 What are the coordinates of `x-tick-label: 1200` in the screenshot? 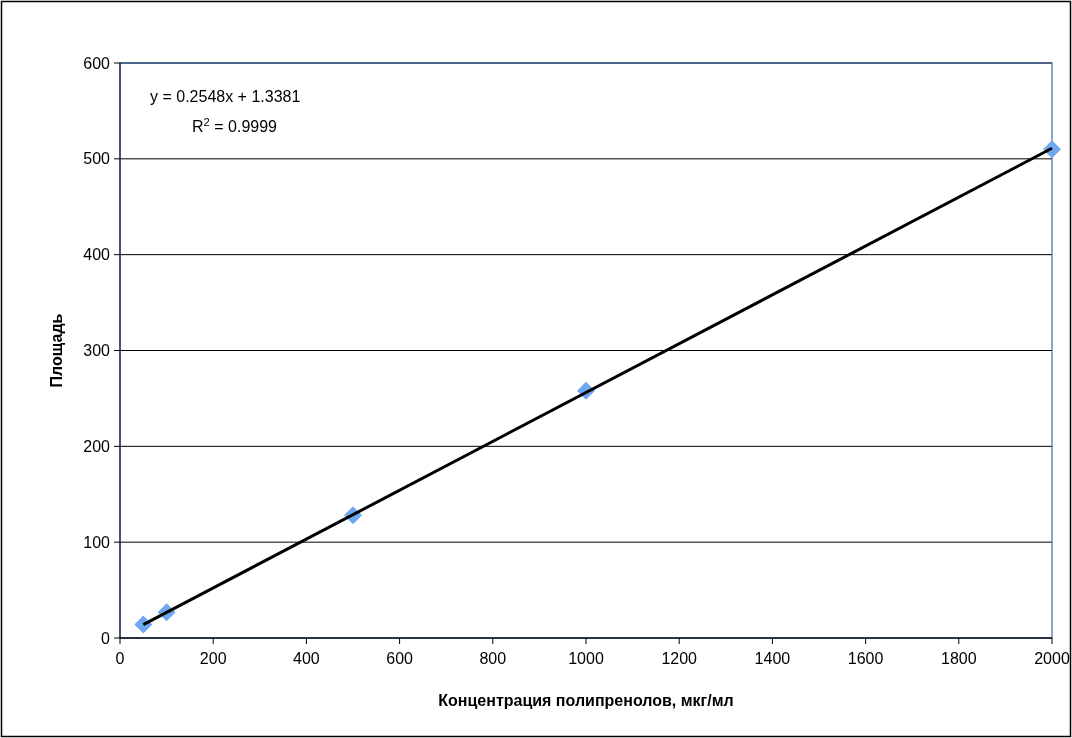 It's located at (679, 658).